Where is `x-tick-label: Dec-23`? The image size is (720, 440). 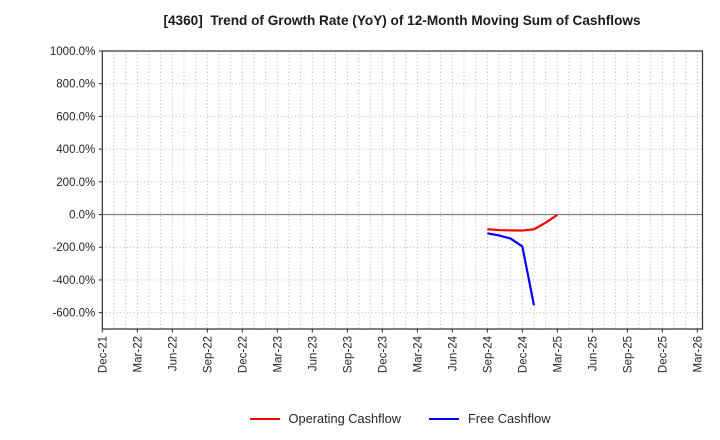
x-tick-label: Dec-23 is located at coordinates (383, 354).